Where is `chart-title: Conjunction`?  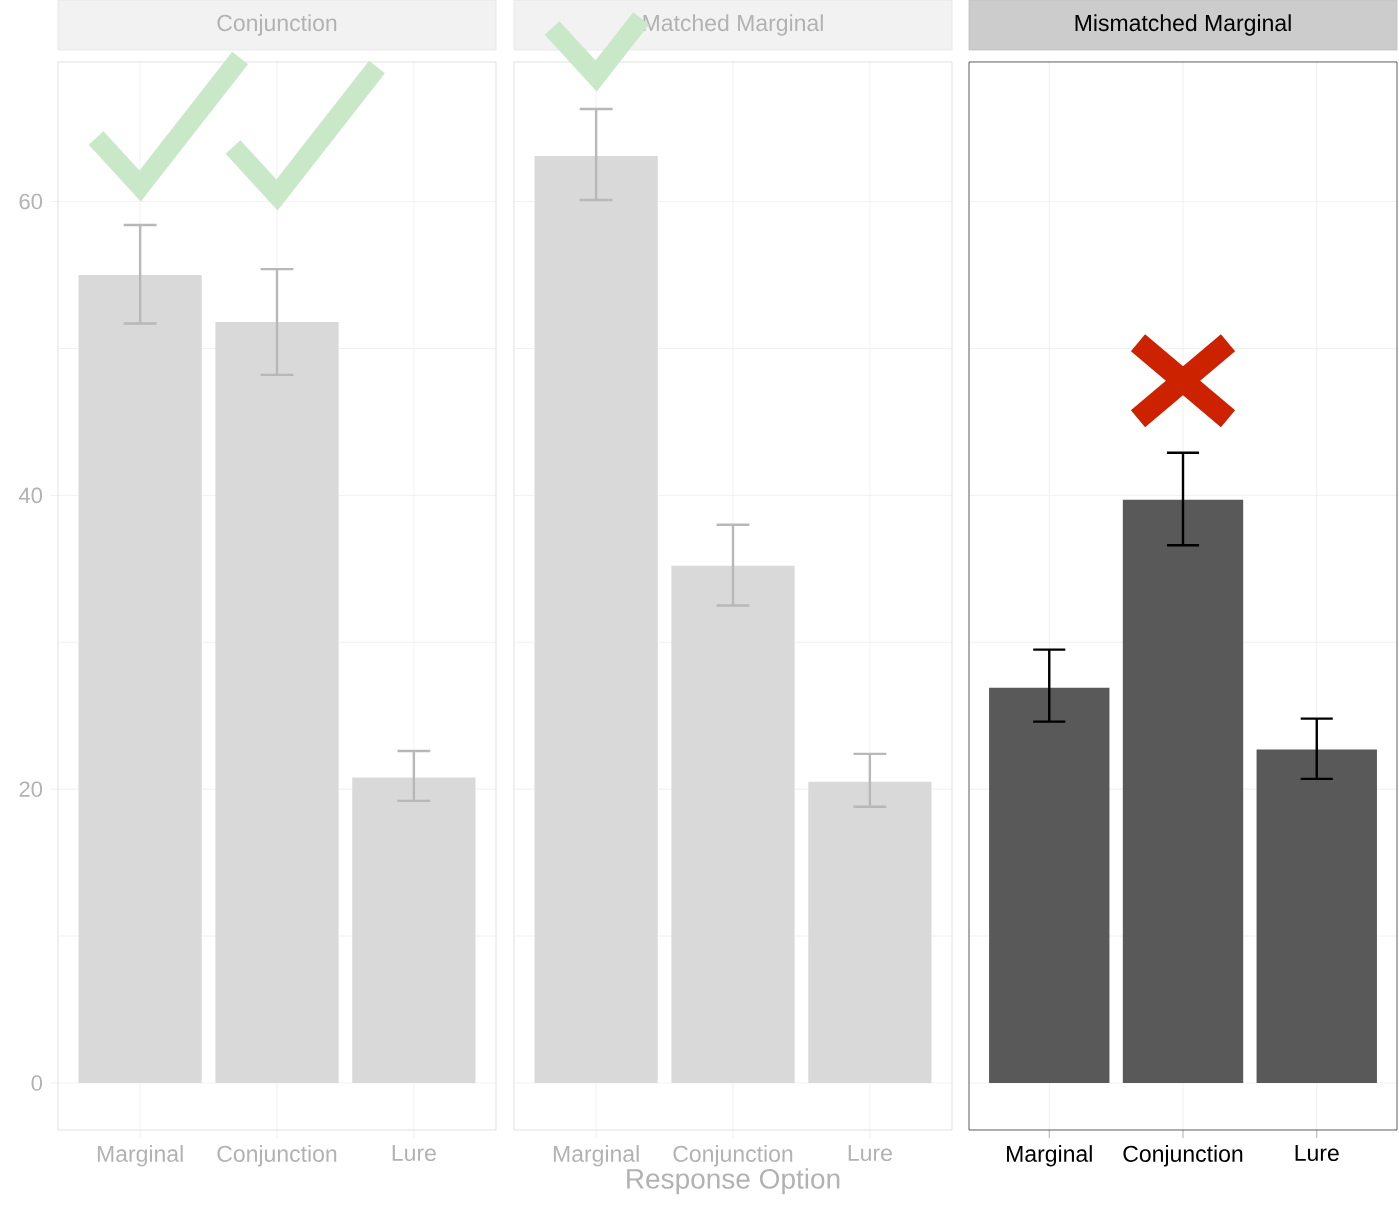 chart-title: Conjunction is located at coordinates (277, 25).